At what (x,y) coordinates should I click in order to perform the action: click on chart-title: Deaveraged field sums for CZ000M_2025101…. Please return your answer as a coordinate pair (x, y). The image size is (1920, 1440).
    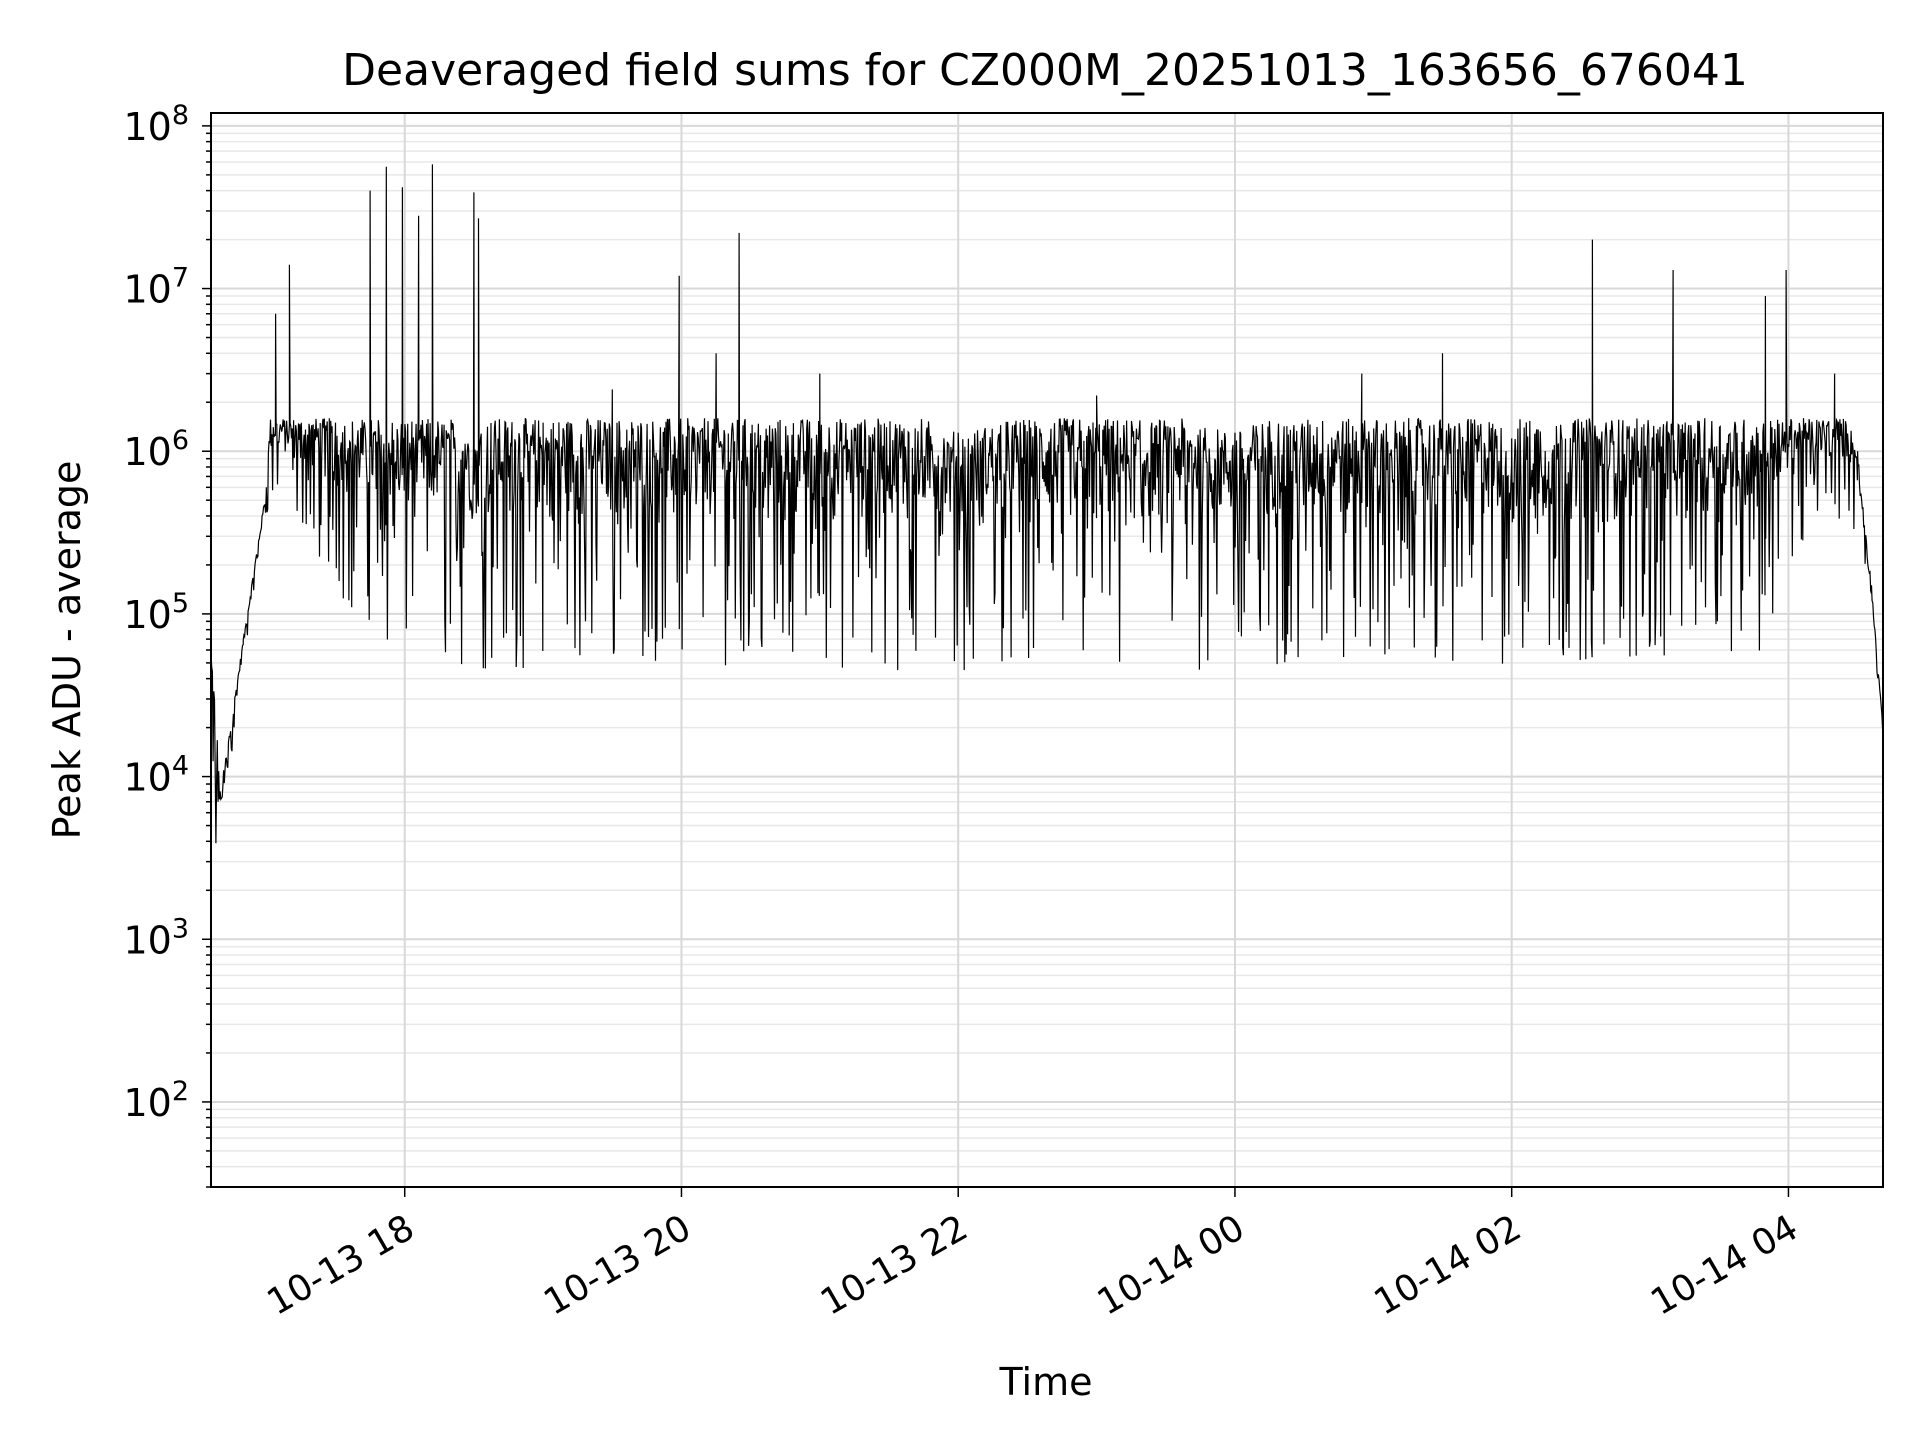
    Looking at the image, I should click on (1045, 70).